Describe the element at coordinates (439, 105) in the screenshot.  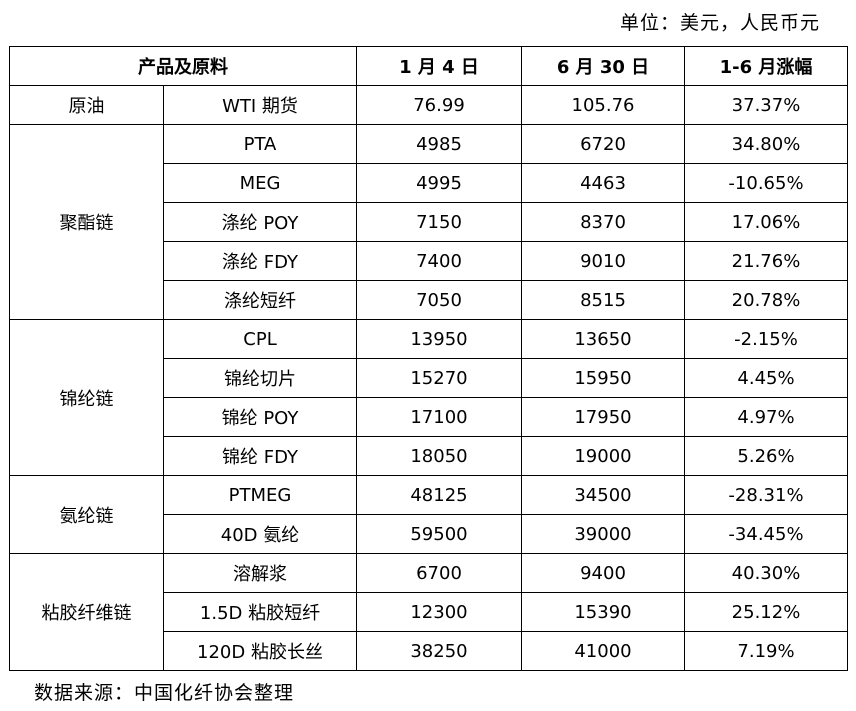
I see `jan4-value-cell: 76.99` at that location.